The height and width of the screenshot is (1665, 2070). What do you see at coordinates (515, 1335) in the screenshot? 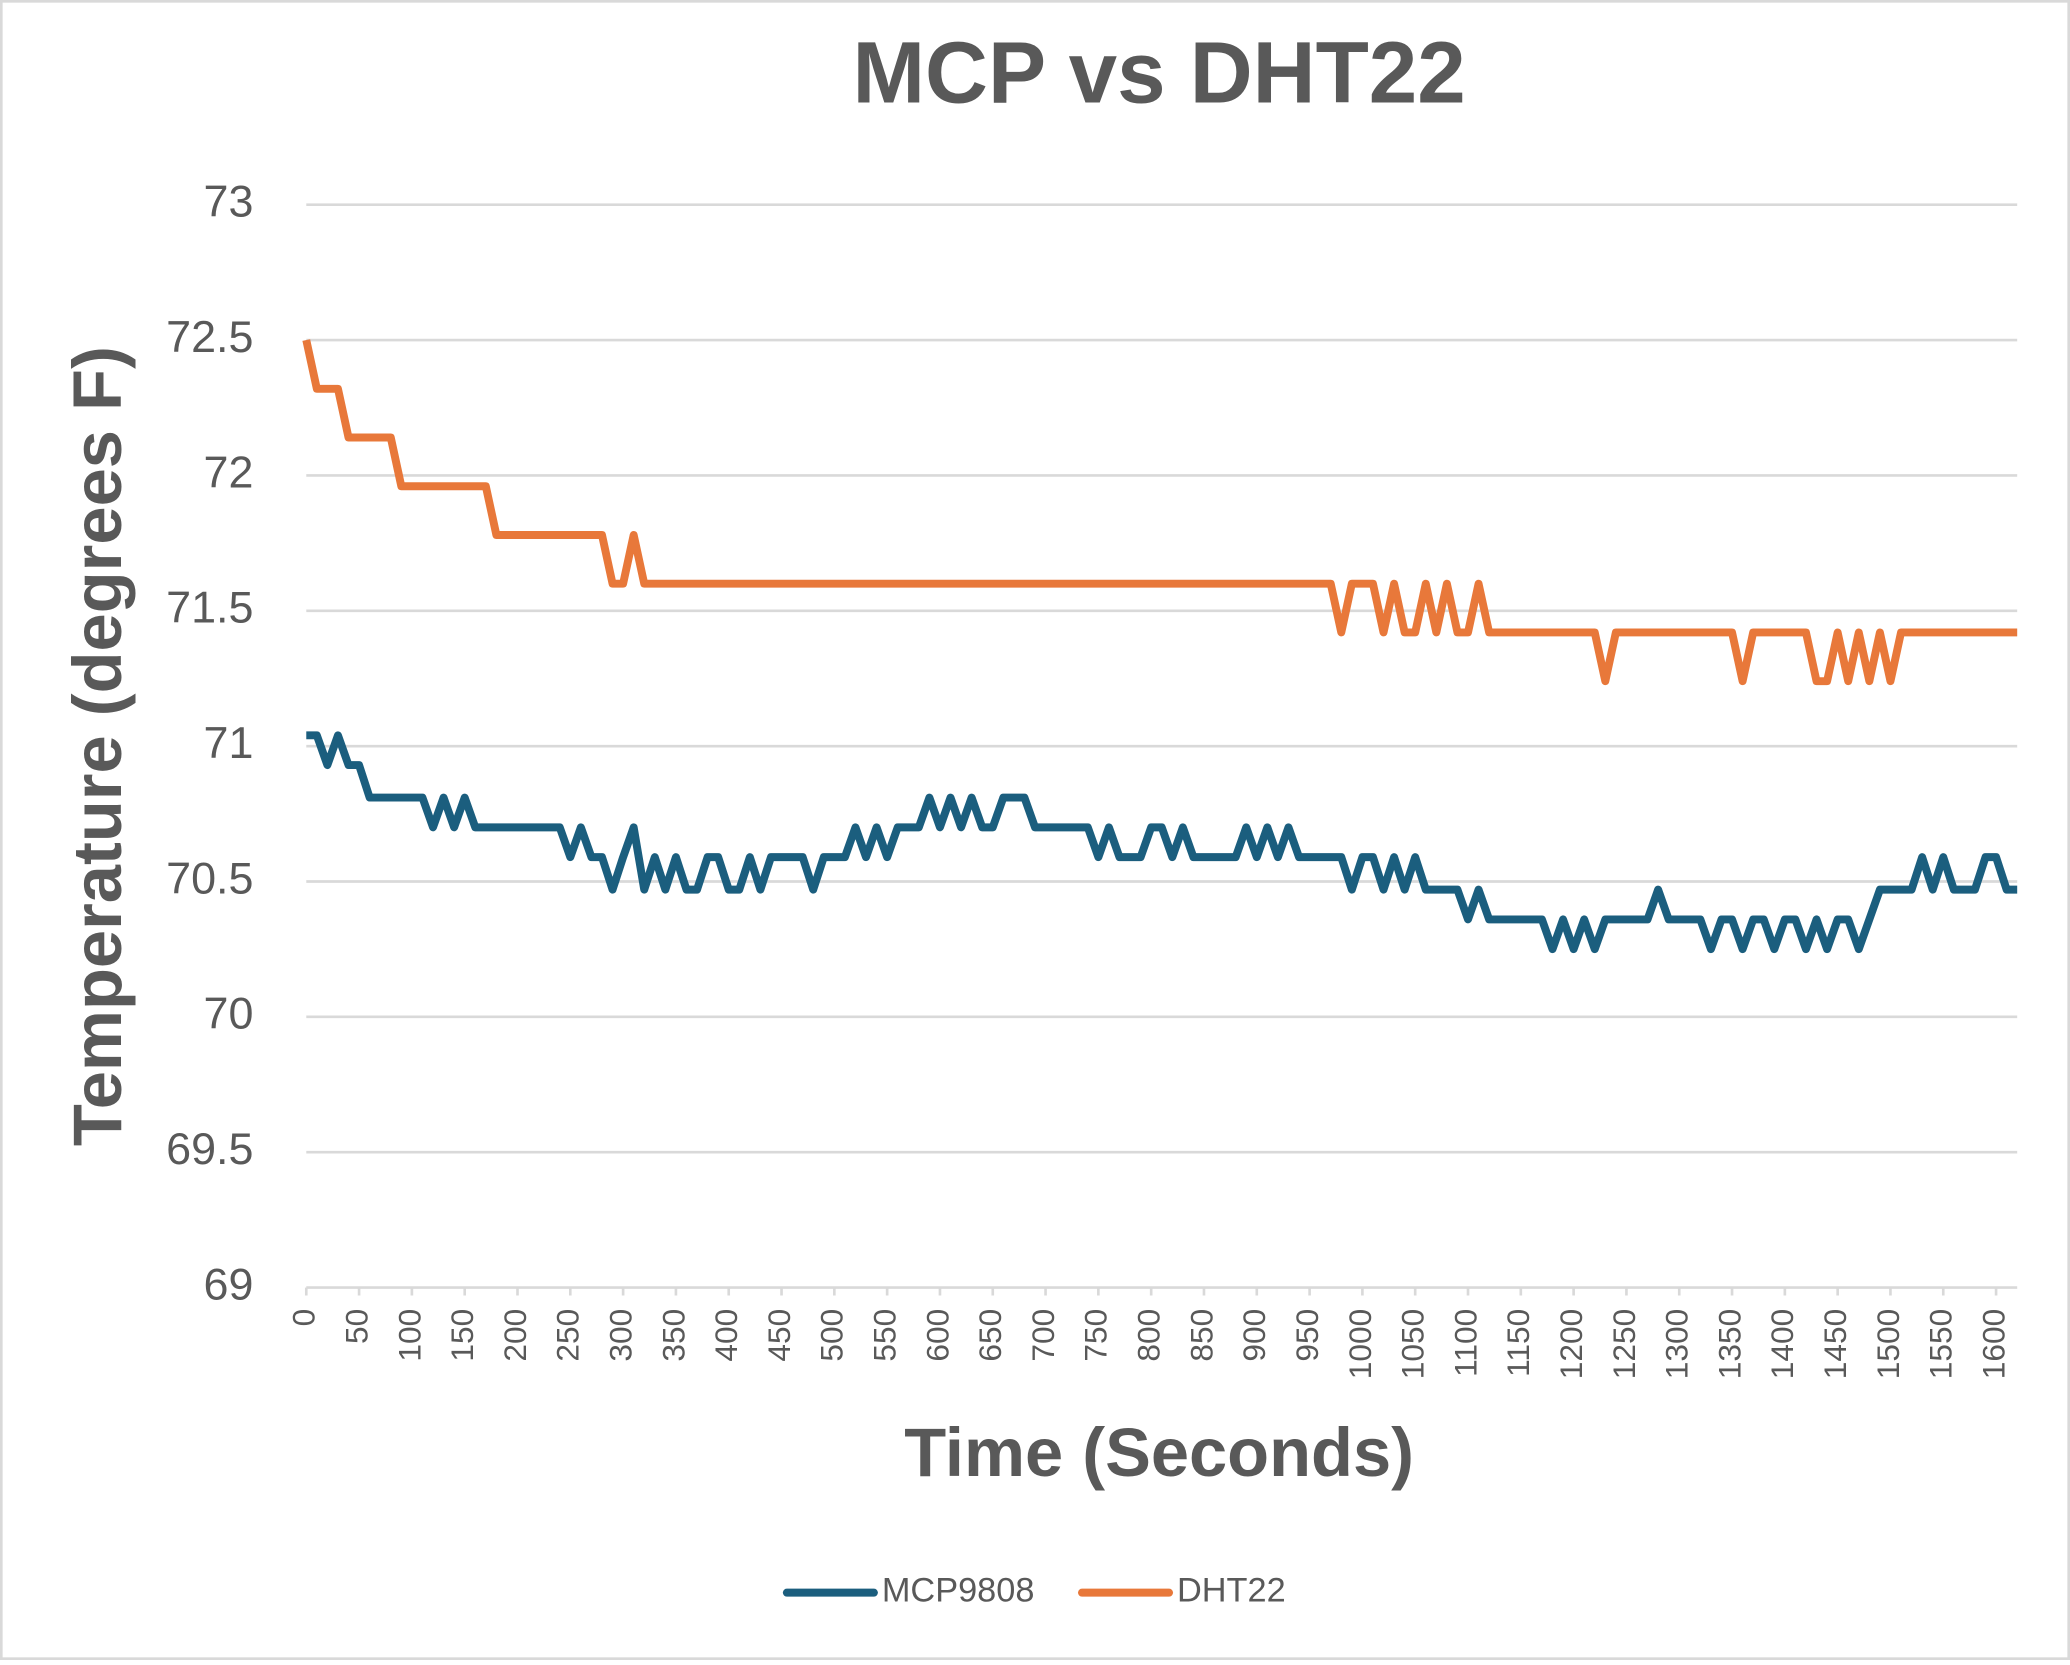
I see `x-tick-label: 200` at bounding box center [515, 1335].